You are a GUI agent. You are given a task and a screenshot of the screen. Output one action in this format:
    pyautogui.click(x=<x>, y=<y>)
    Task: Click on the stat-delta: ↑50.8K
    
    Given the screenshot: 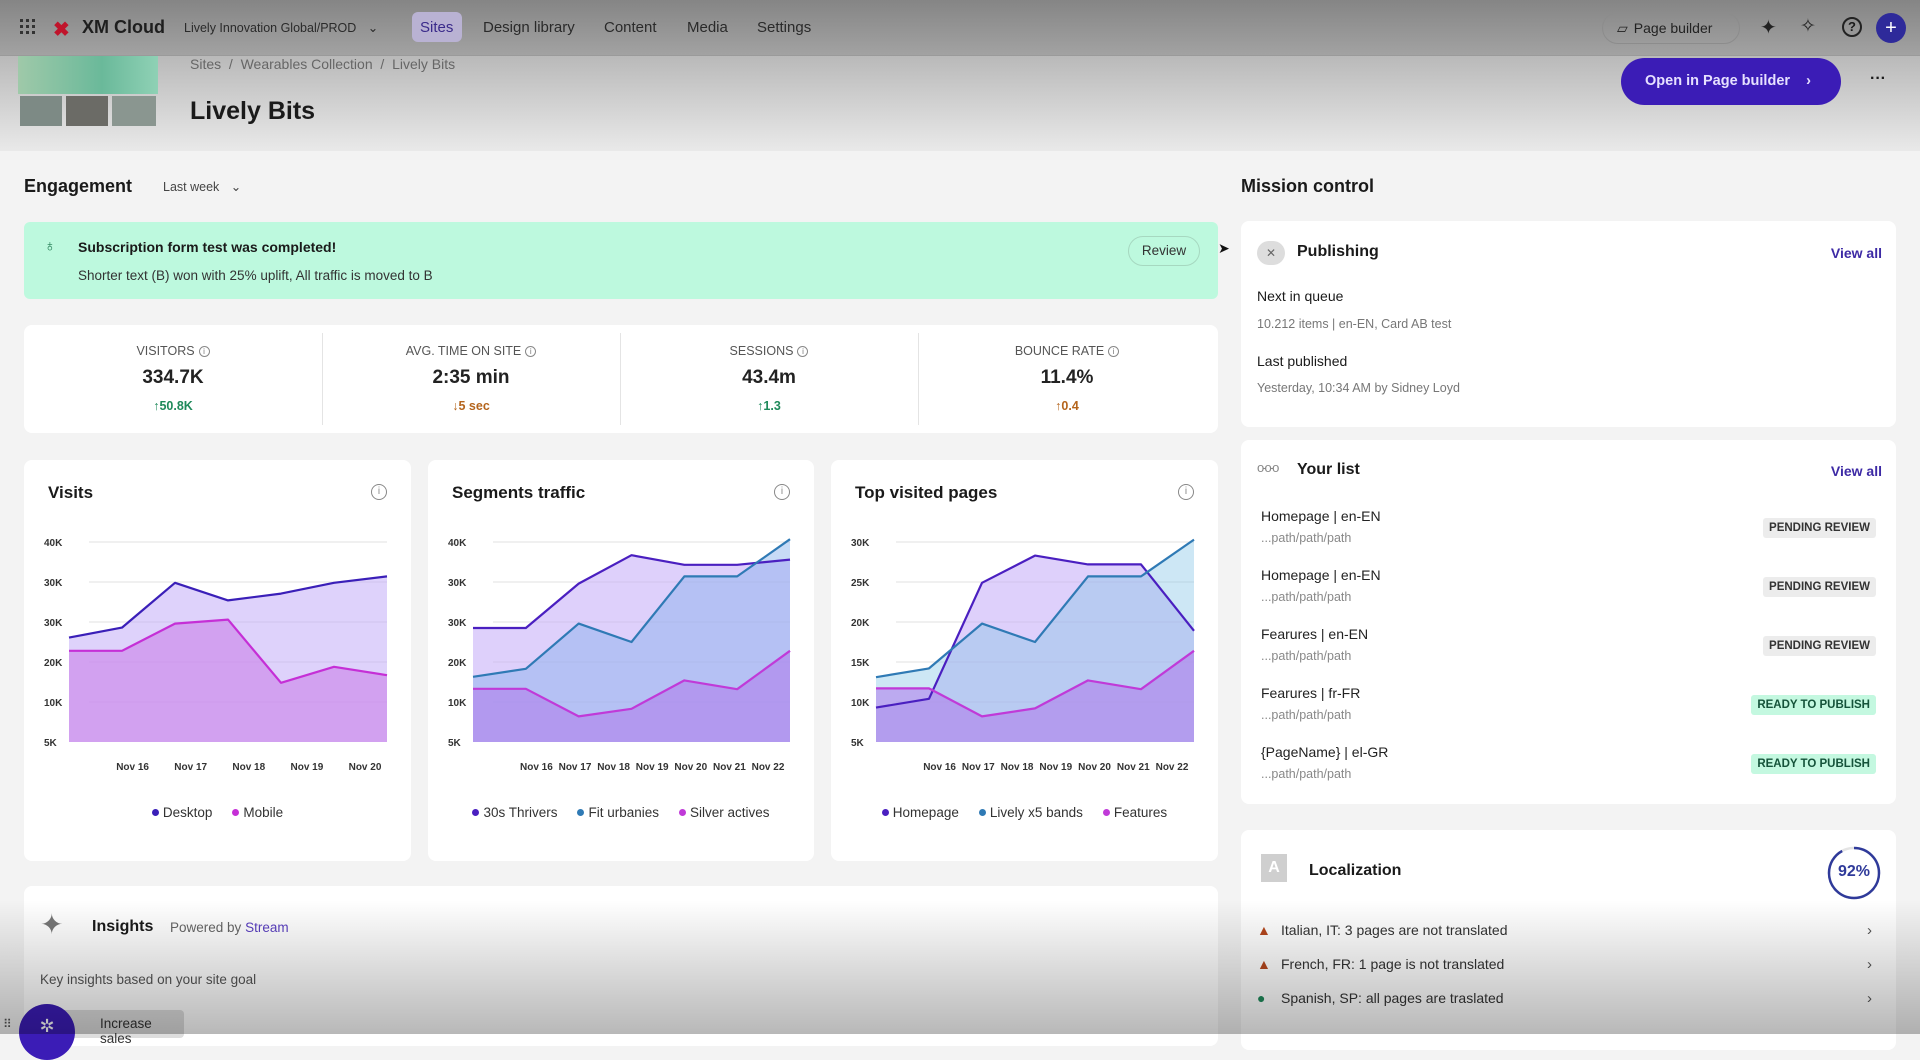 What is the action you would take?
    pyautogui.click(x=173, y=406)
    